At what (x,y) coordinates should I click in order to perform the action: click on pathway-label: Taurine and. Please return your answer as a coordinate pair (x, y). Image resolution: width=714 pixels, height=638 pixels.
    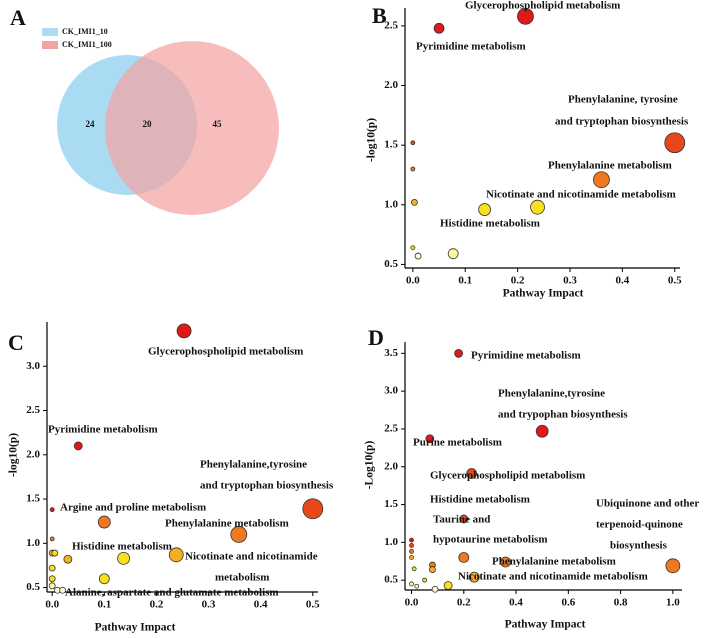
    Looking at the image, I should click on (461, 520).